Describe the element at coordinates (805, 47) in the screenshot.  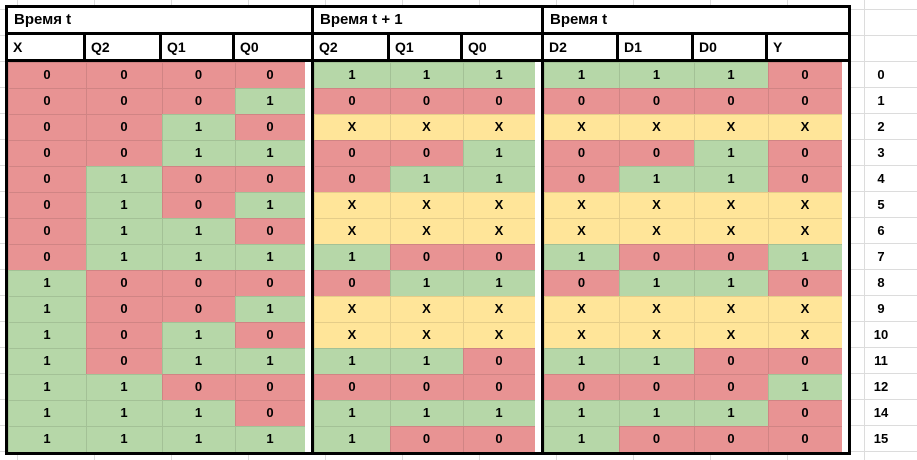
I see `column-header-y: Y` at that location.